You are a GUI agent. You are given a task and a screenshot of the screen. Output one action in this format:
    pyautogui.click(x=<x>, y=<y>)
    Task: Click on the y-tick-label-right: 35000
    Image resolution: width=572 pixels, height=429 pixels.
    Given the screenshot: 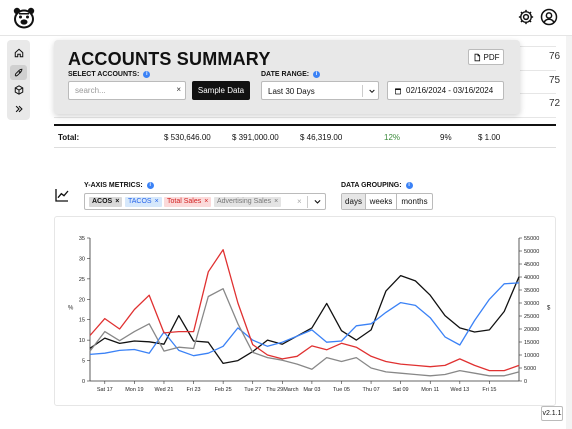 What is the action you would take?
    pyautogui.click(x=531, y=291)
    